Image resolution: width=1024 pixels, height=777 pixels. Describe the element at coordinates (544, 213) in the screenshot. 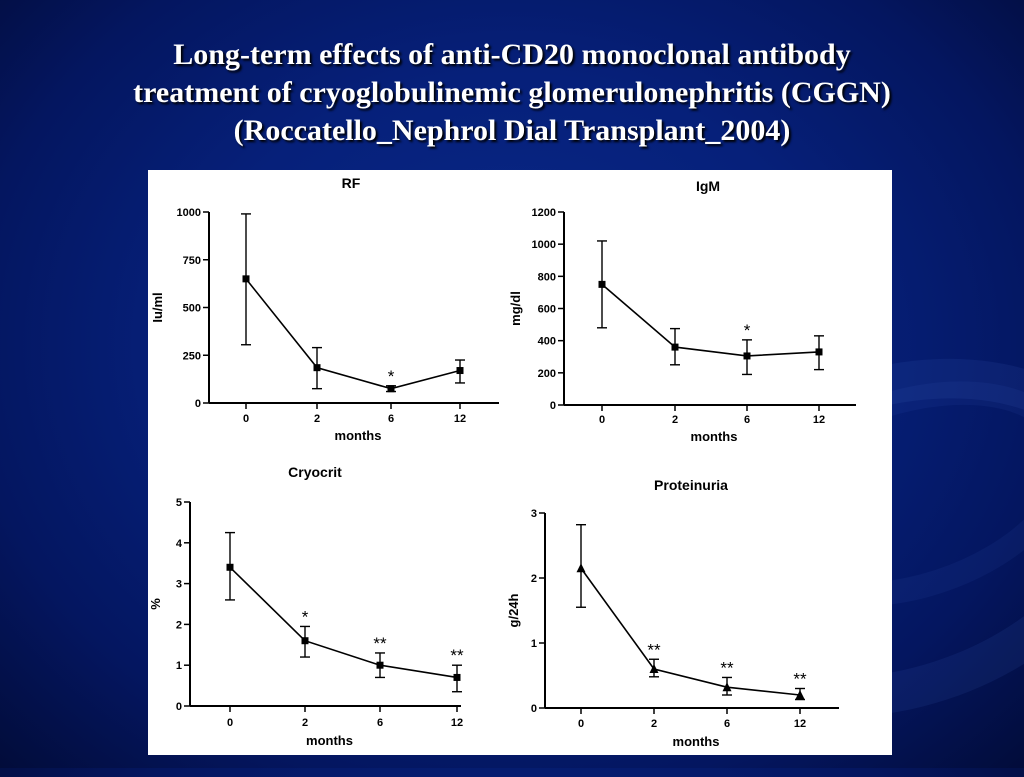

I see `y-tick-label: 1200` at that location.